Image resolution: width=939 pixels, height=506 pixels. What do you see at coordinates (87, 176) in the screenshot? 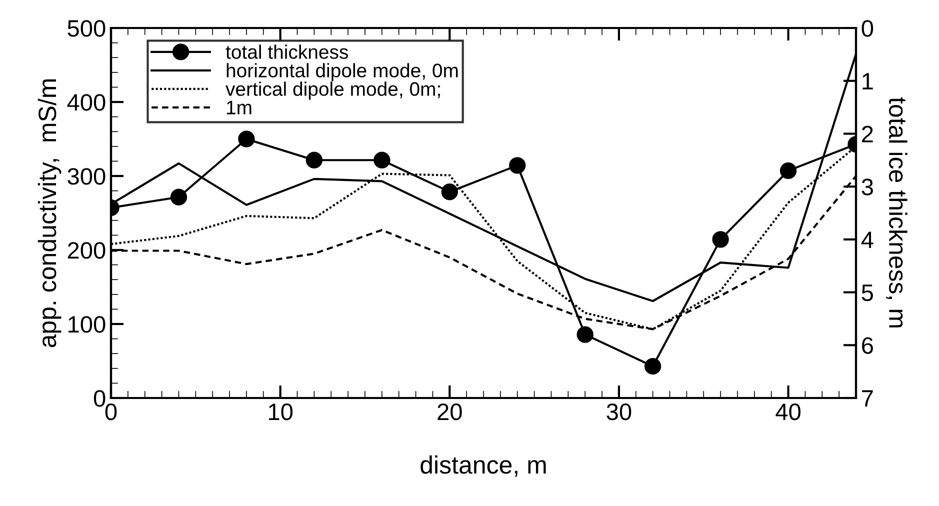
I see `y-tick-label: 300` at bounding box center [87, 176].